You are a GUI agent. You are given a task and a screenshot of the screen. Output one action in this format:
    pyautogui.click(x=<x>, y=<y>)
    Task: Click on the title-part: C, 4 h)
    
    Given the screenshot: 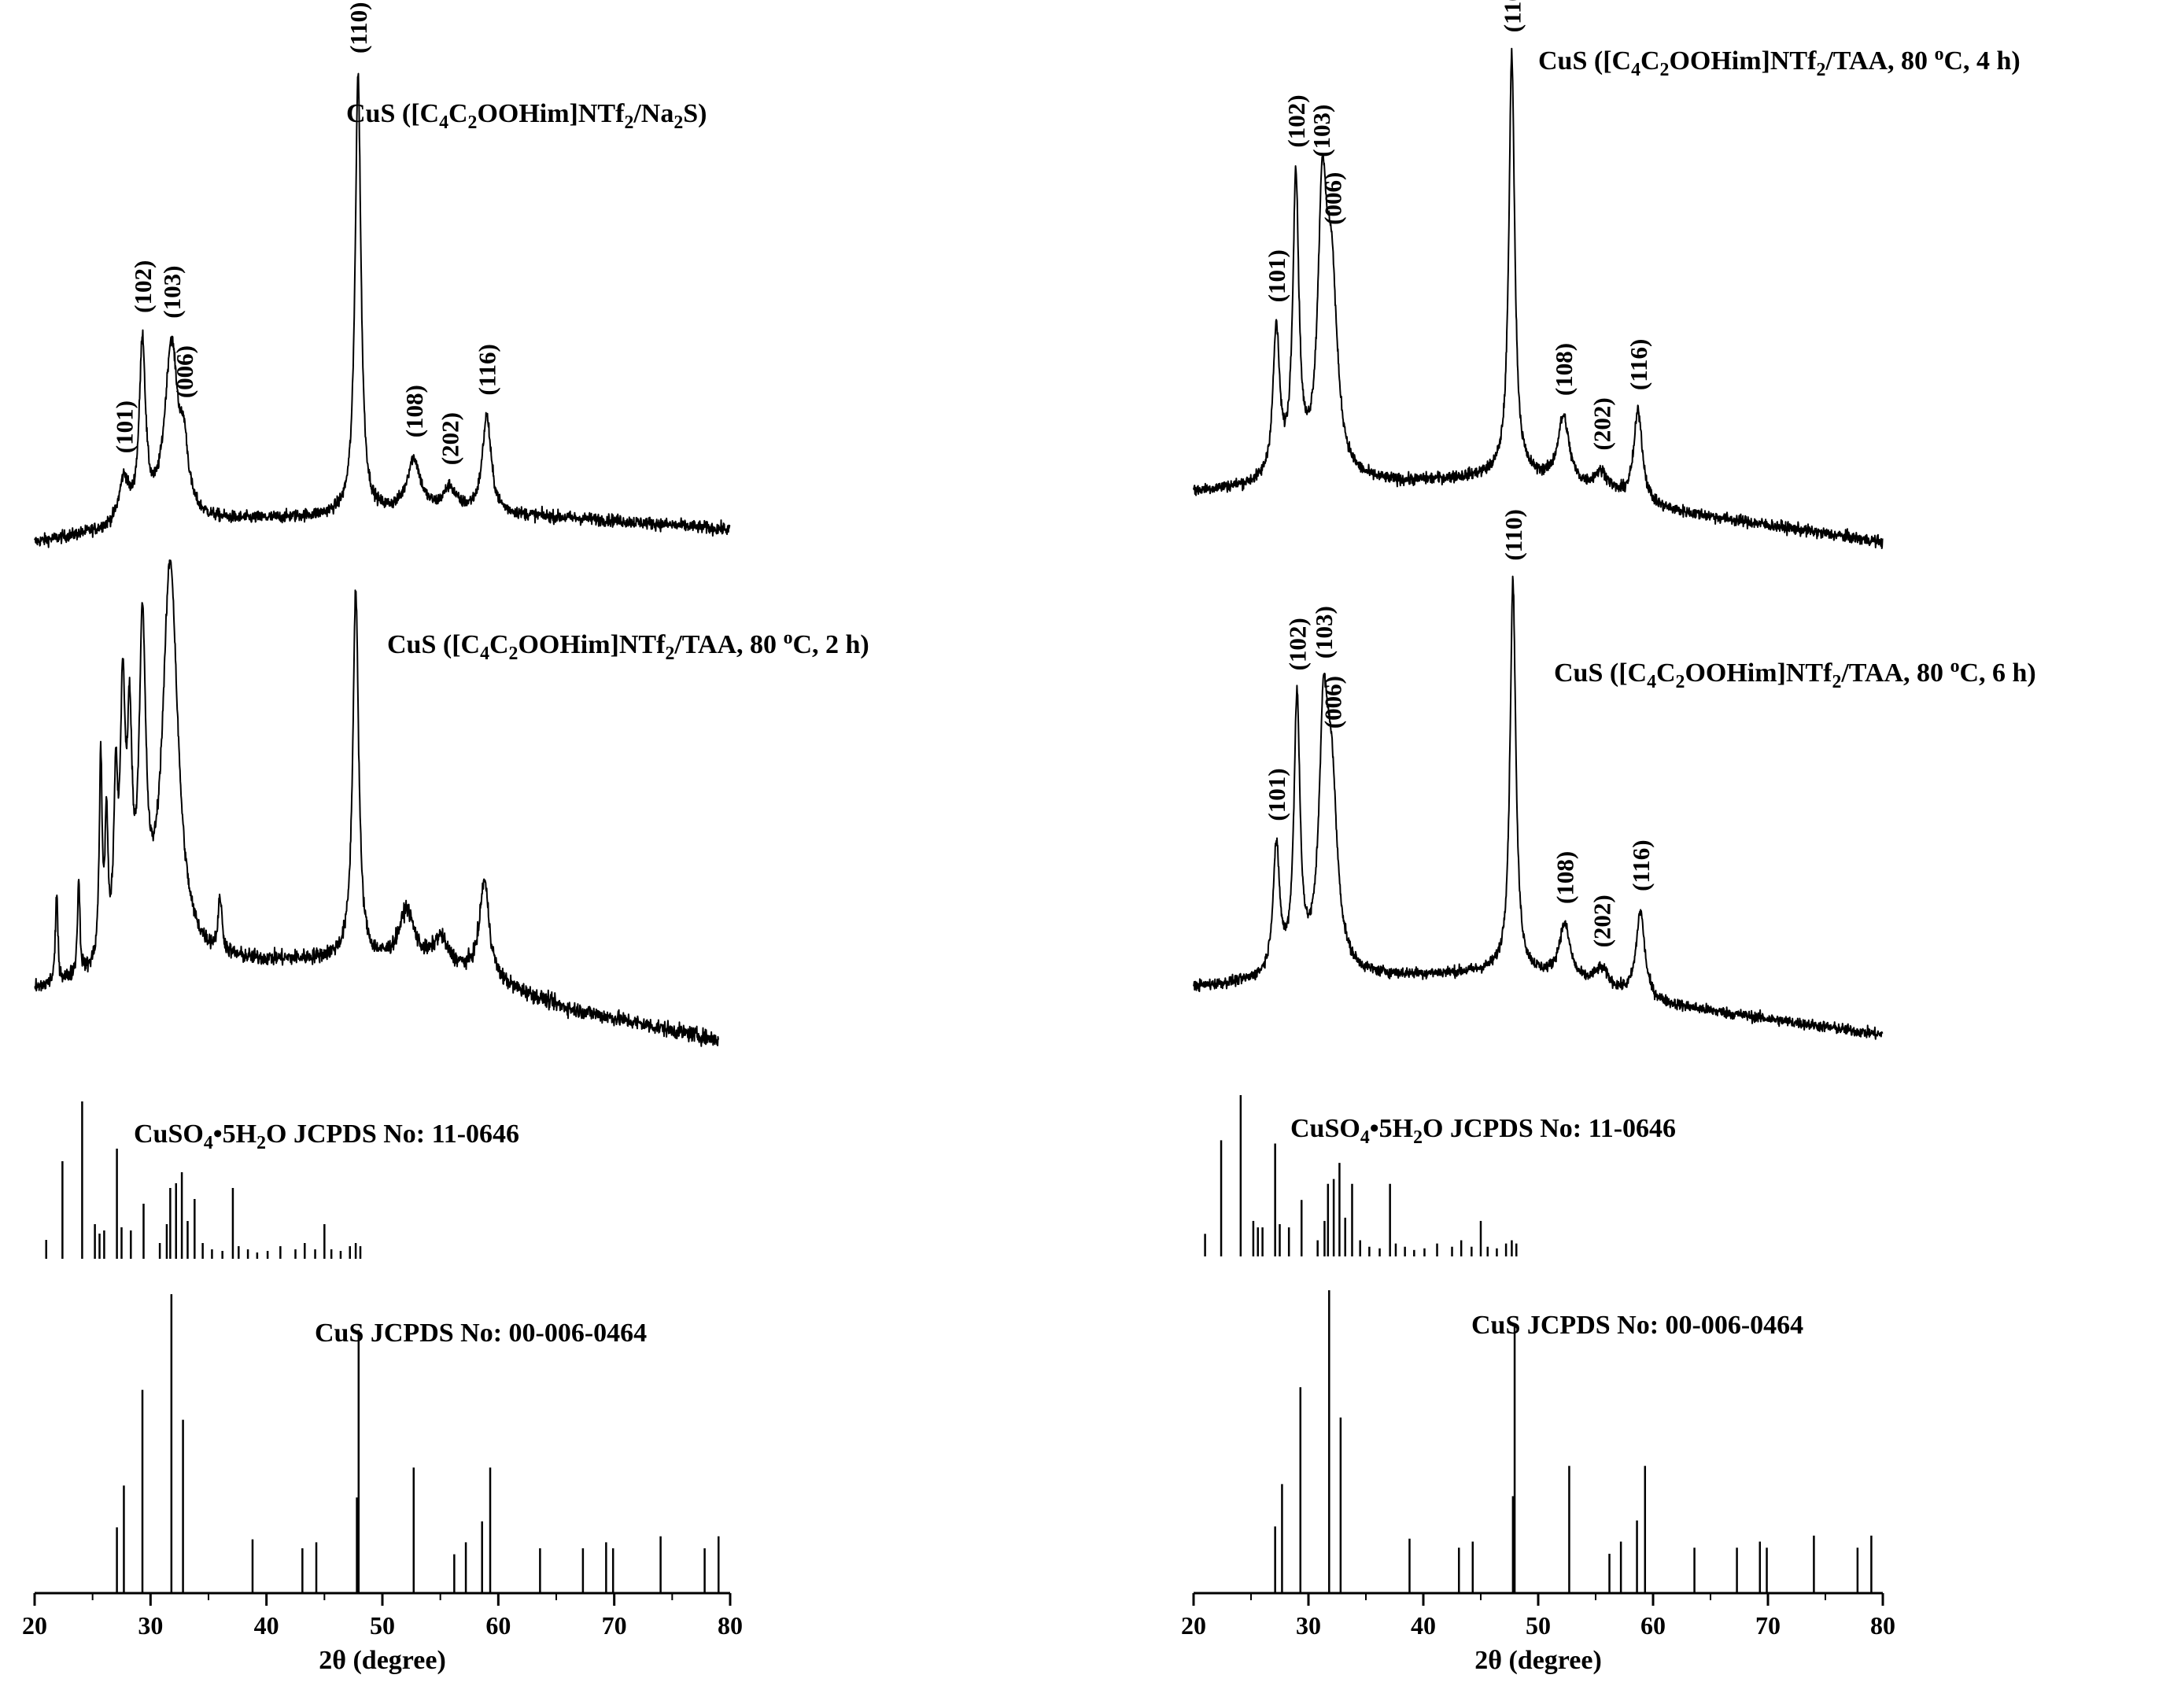 What is the action you would take?
    pyautogui.click(x=1982, y=61)
    